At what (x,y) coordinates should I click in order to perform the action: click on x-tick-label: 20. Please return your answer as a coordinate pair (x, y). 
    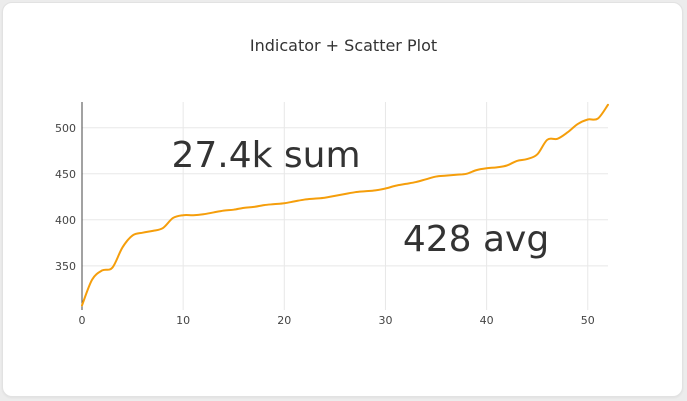
    Looking at the image, I should click on (284, 320).